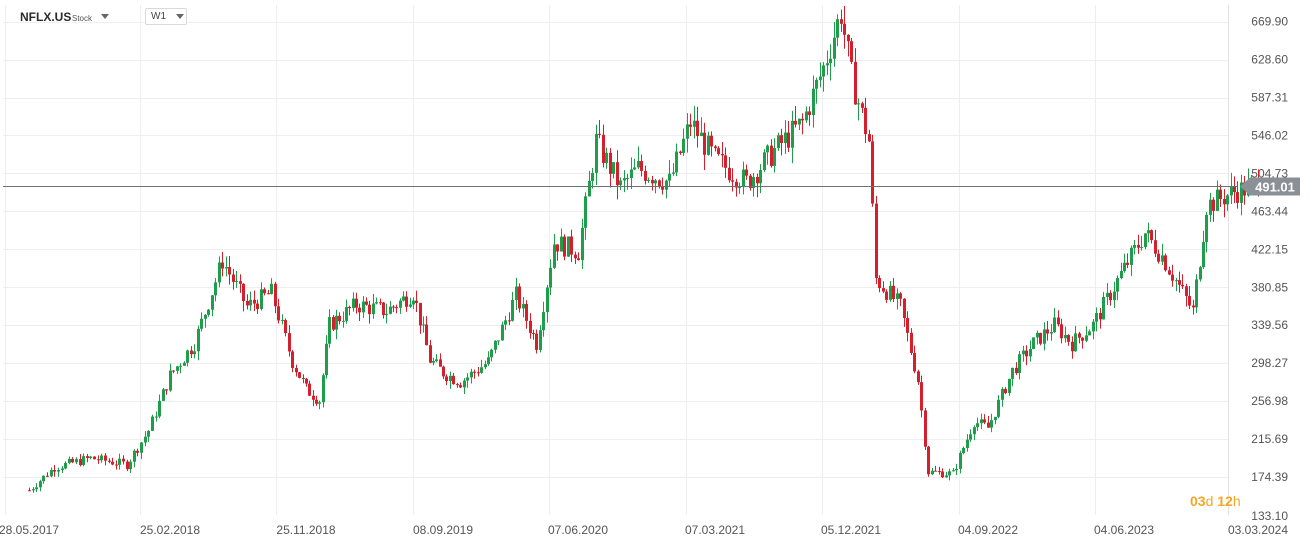  What do you see at coordinates (1269, 173) in the screenshot?
I see `y-tick-label: 504.73` at bounding box center [1269, 173].